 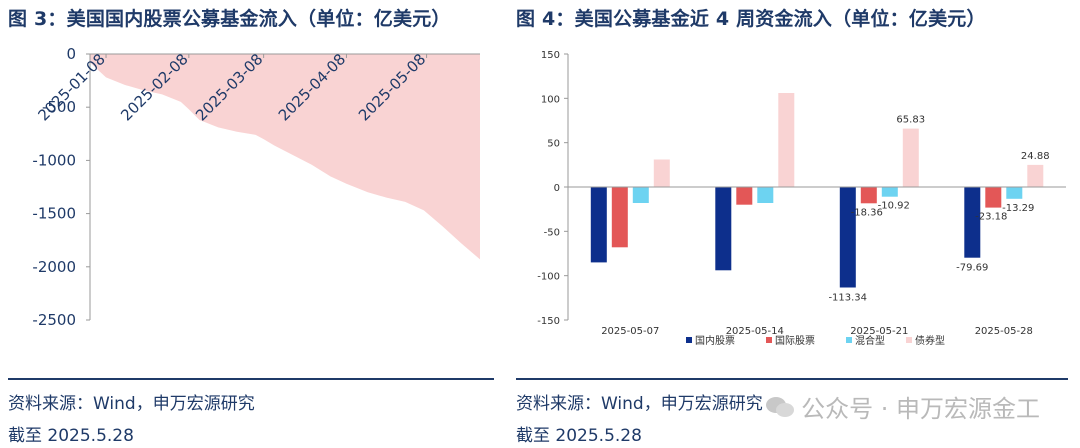 What do you see at coordinates (59, 107) in the screenshot?
I see `y-tick-label: -500` at bounding box center [59, 107].